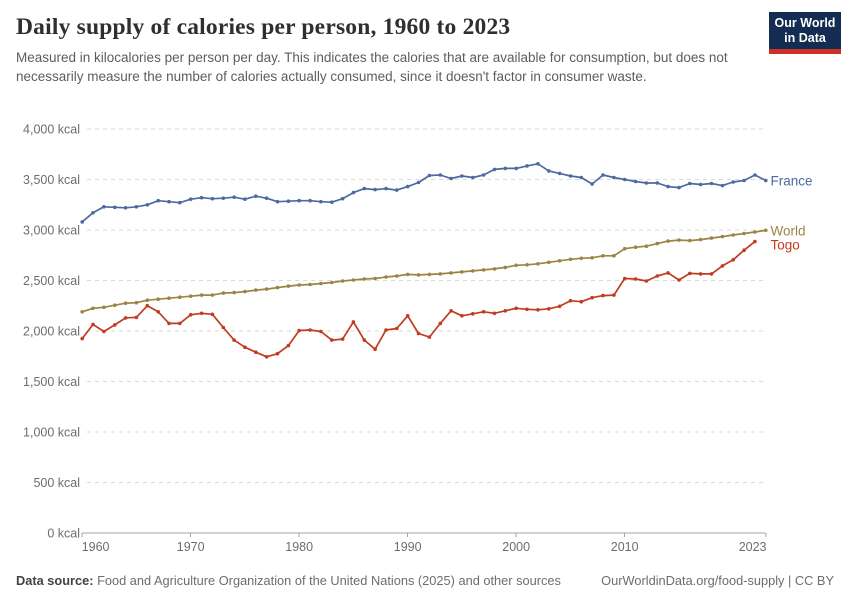 The height and width of the screenshot is (600, 850). What do you see at coordinates (717, 580) in the screenshot?
I see `footer-link: OurWorldinData.org/food-supply | CC BY` at bounding box center [717, 580].